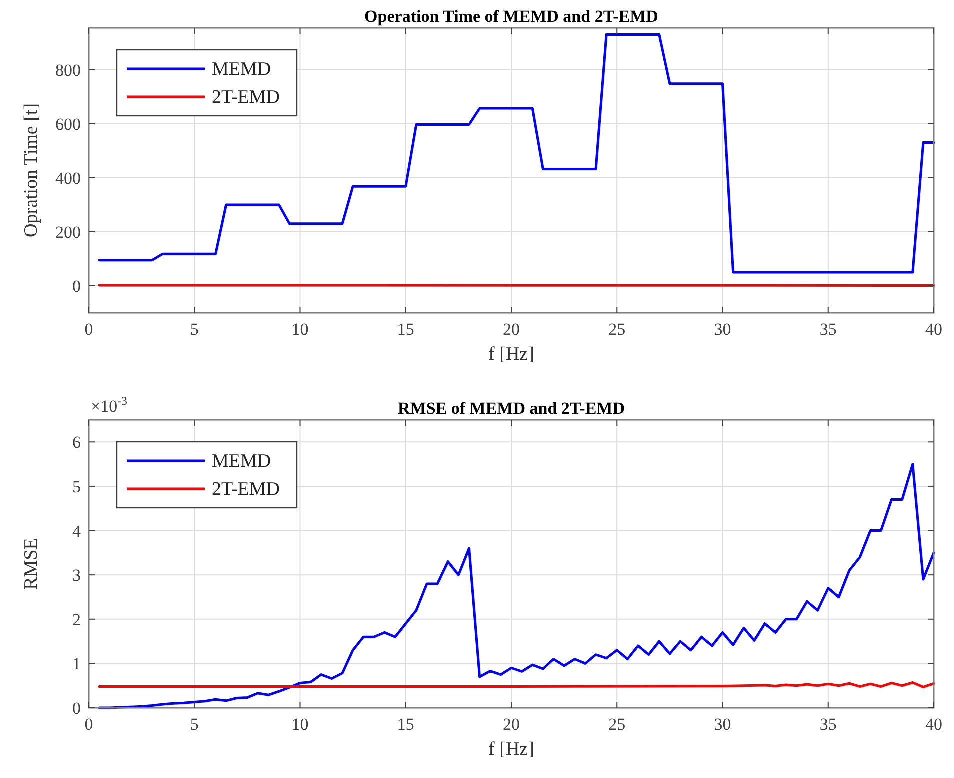  What do you see at coordinates (109, 405) in the screenshot?
I see `text: ×10$^{-3}$` at bounding box center [109, 405].